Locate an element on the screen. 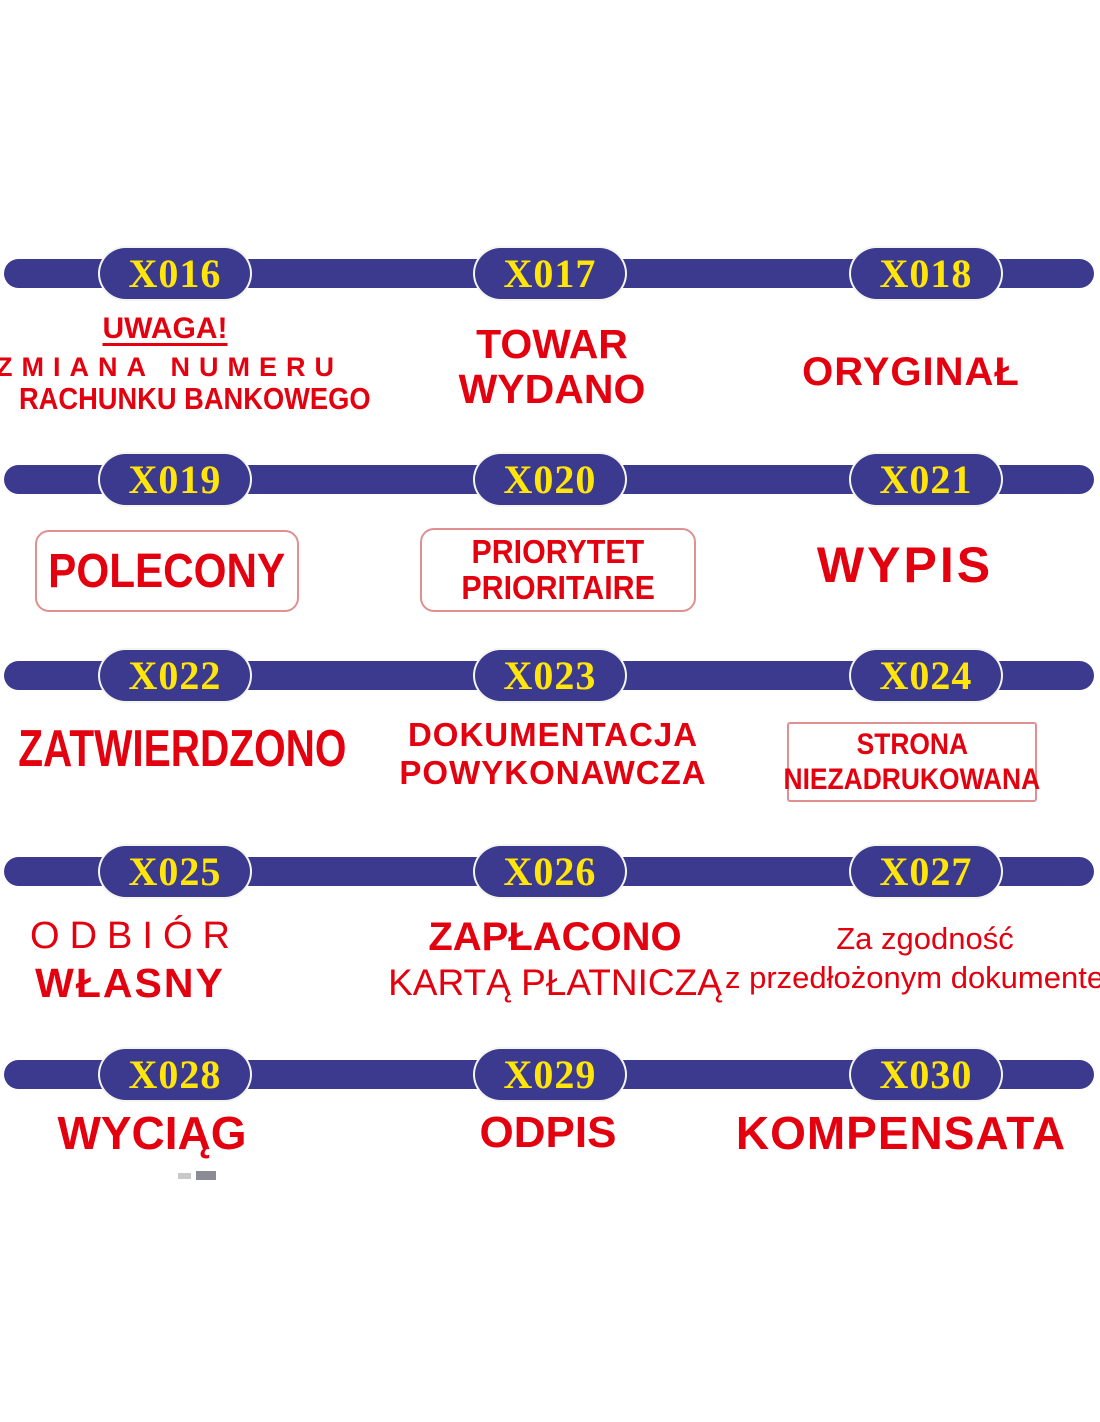 The height and width of the screenshot is (1422, 1100). stamp-x019: POLECONY is located at coordinates (167, 571).